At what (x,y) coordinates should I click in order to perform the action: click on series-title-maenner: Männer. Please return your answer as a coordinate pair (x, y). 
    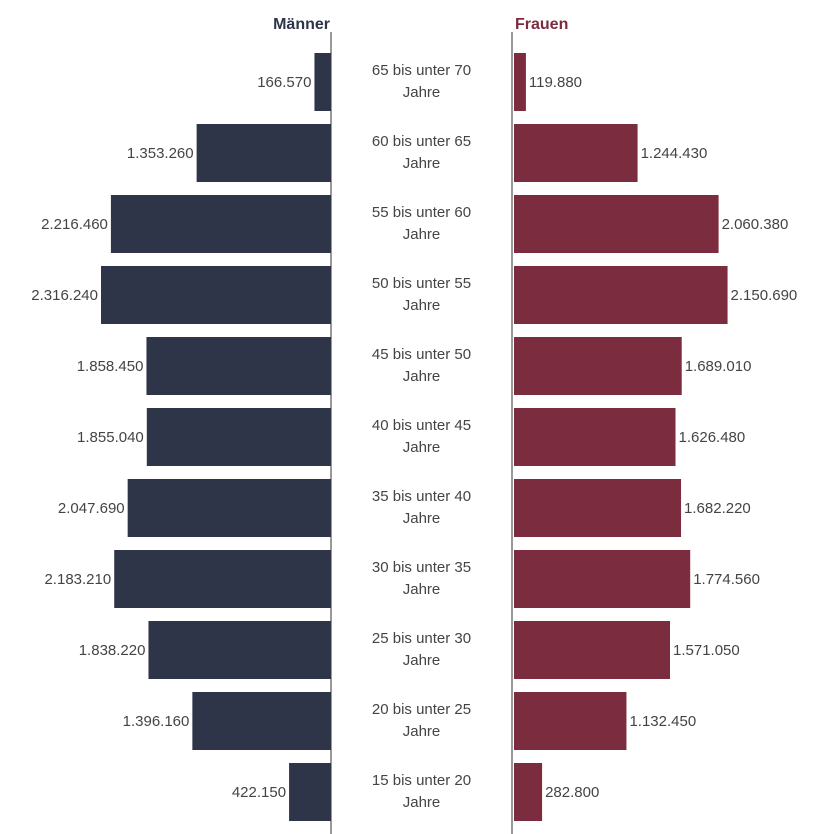
    Looking at the image, I should click on (301, 24).